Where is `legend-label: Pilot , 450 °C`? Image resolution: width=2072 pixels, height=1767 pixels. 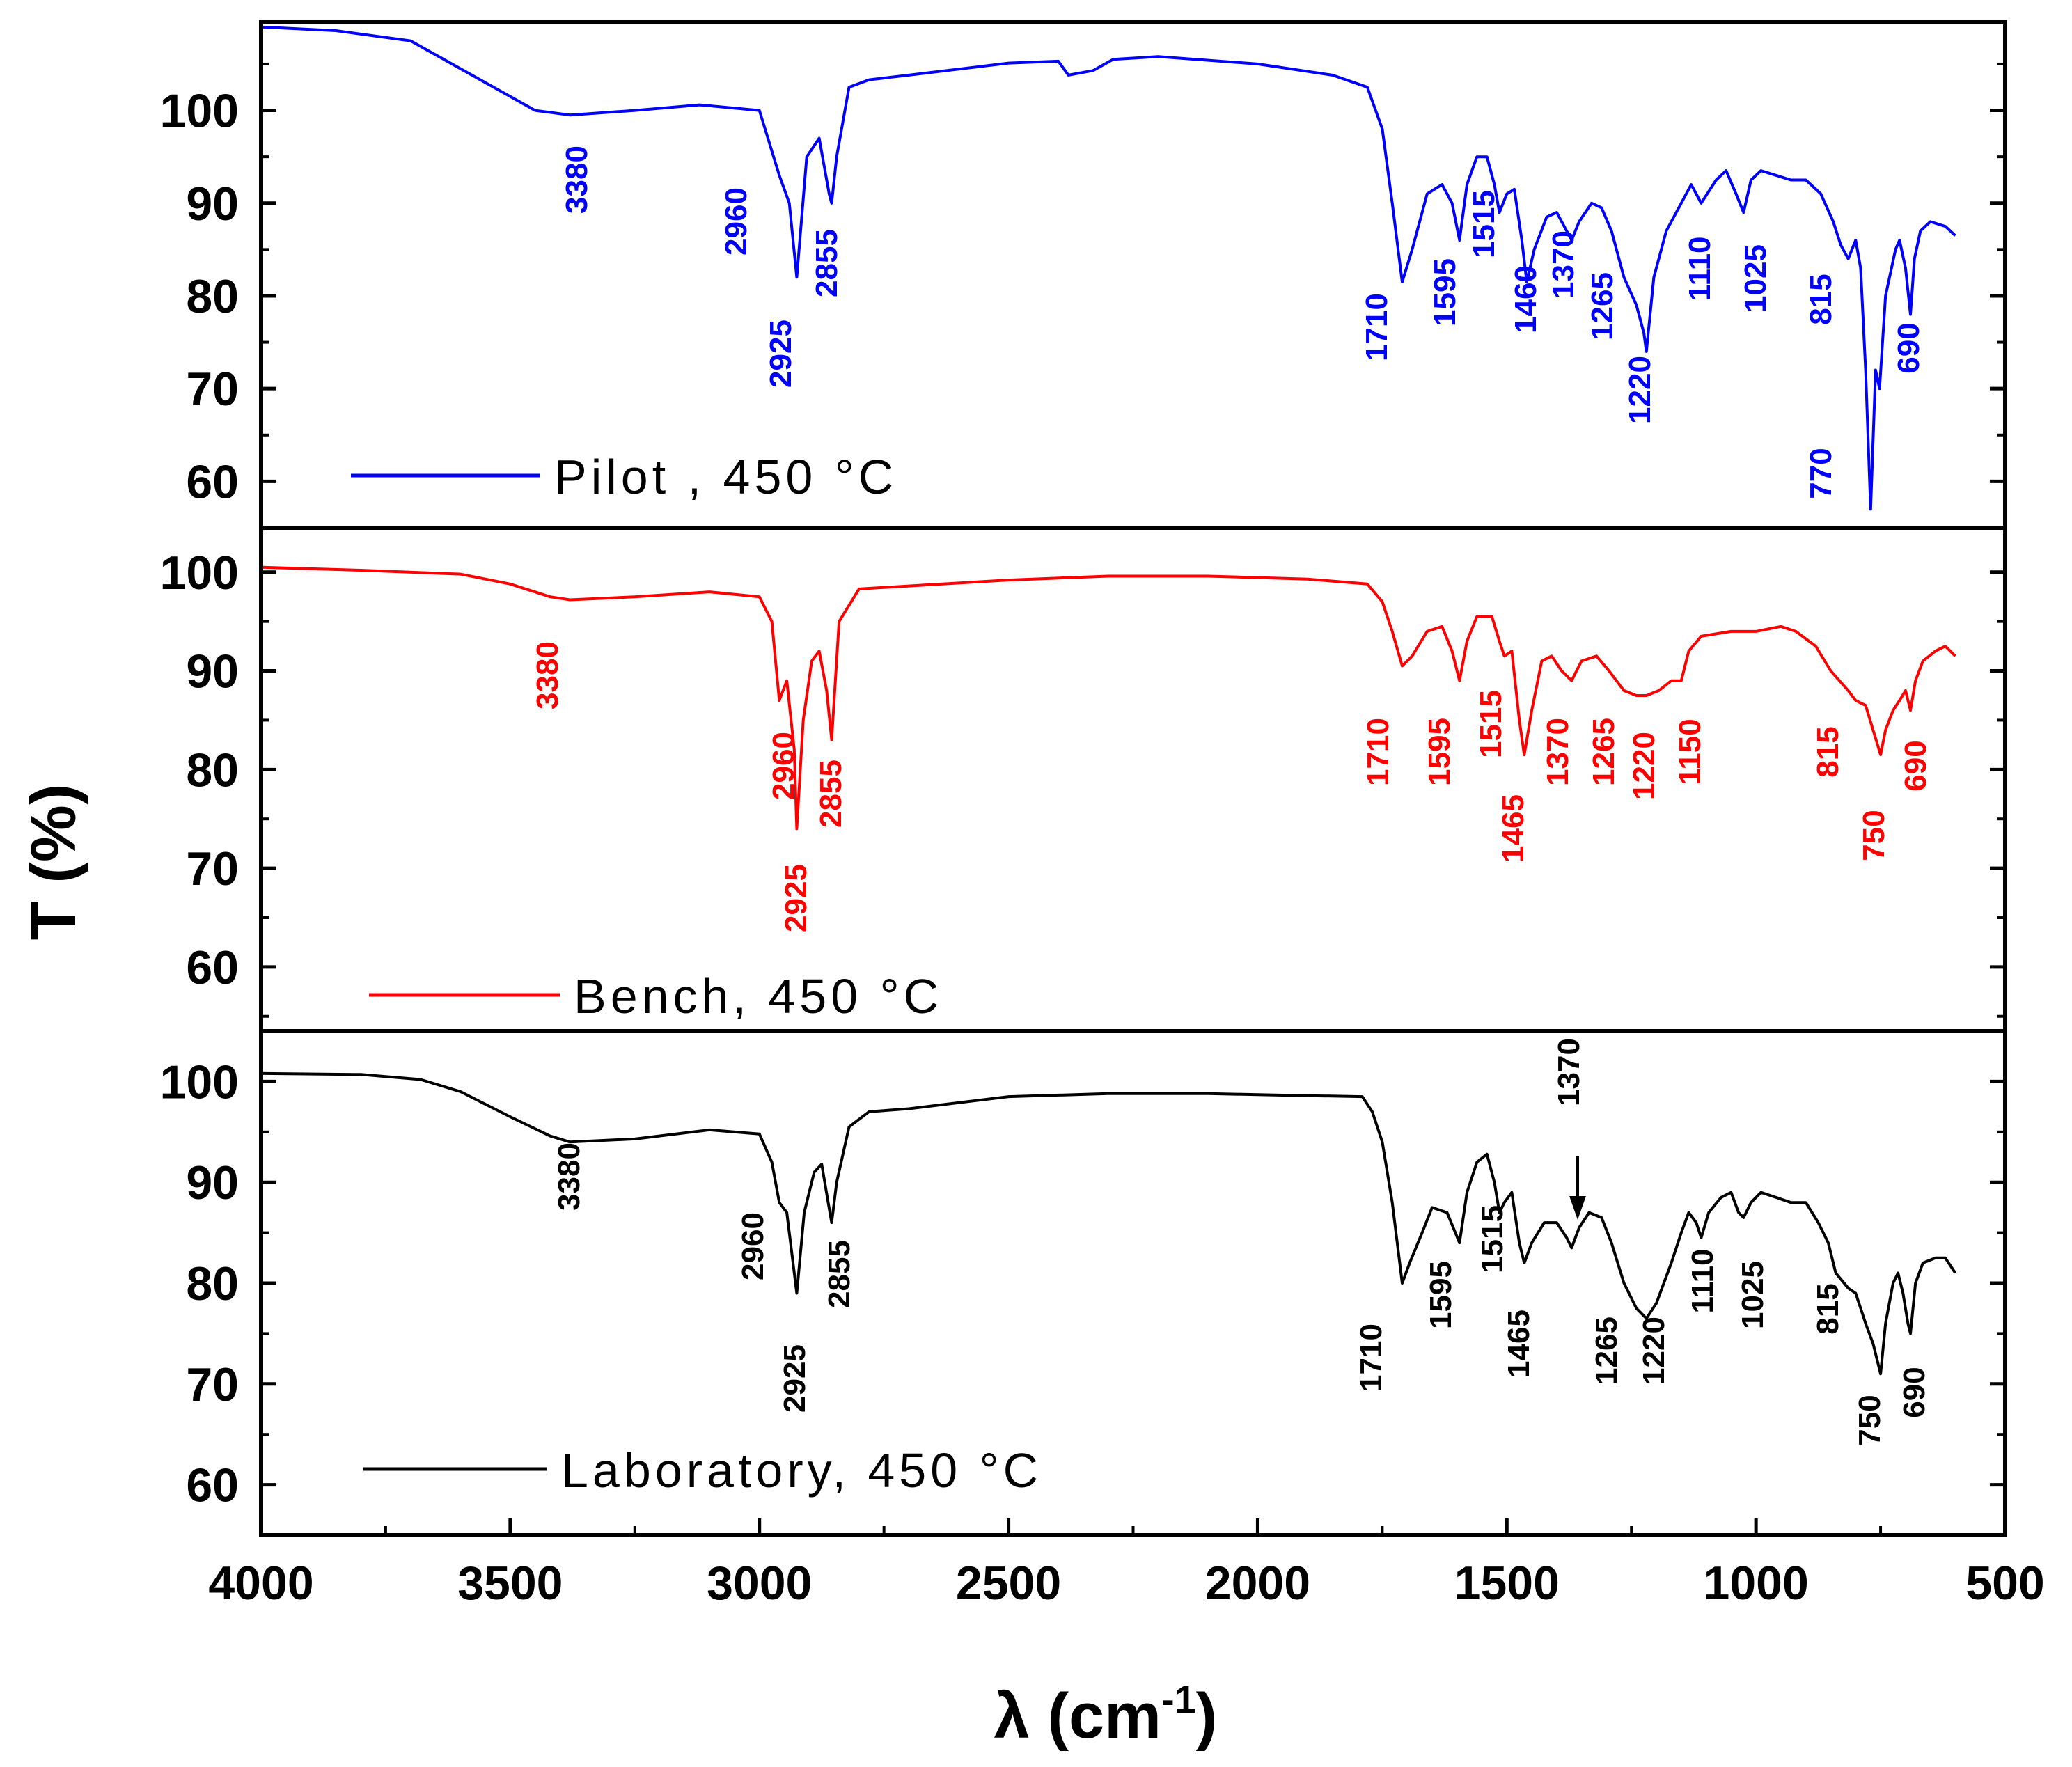 legend-label: Pilot , 450 °C is located at coordinates (725, 477).